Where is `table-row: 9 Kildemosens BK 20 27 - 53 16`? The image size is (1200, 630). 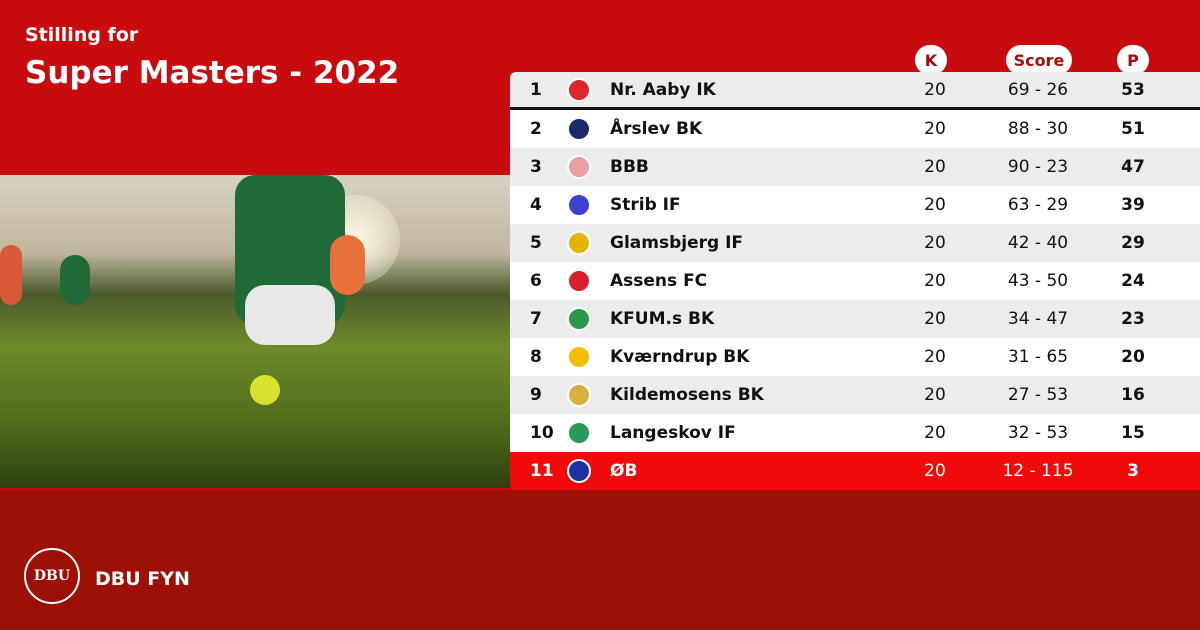 table-row: 9 Kildemosens BK 20 27 - 53 16 is located at coordinates (855, 395).